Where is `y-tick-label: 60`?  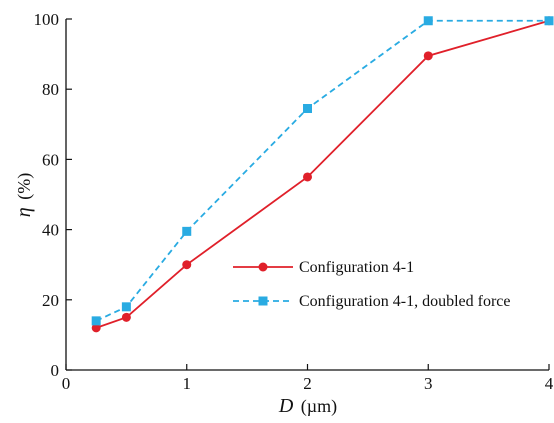
y-tick-label: 60 is located at coordinates (50, 159).